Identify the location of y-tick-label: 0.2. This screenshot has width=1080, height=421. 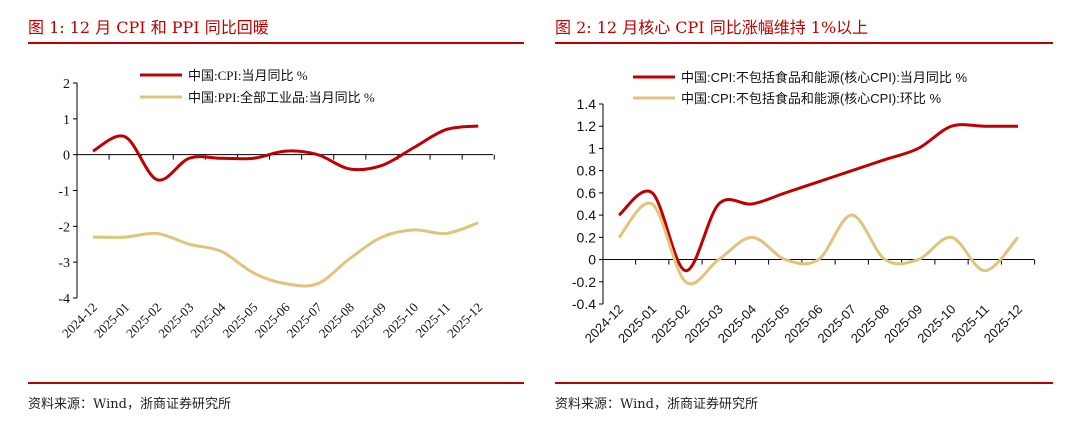
(587, 237).